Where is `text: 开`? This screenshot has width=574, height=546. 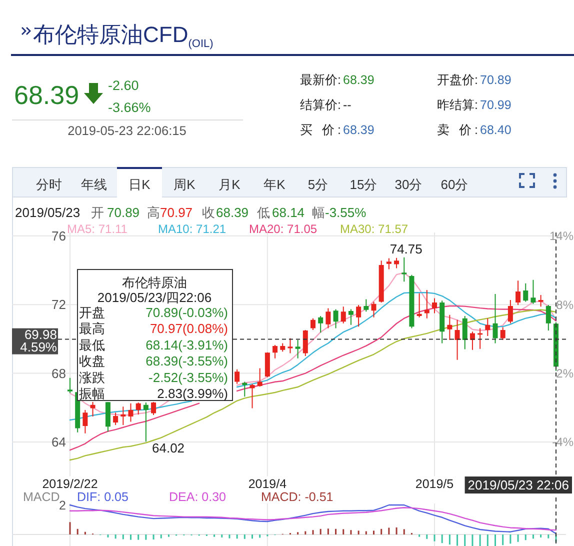
text: 开 is located at coordinates (97, 212).